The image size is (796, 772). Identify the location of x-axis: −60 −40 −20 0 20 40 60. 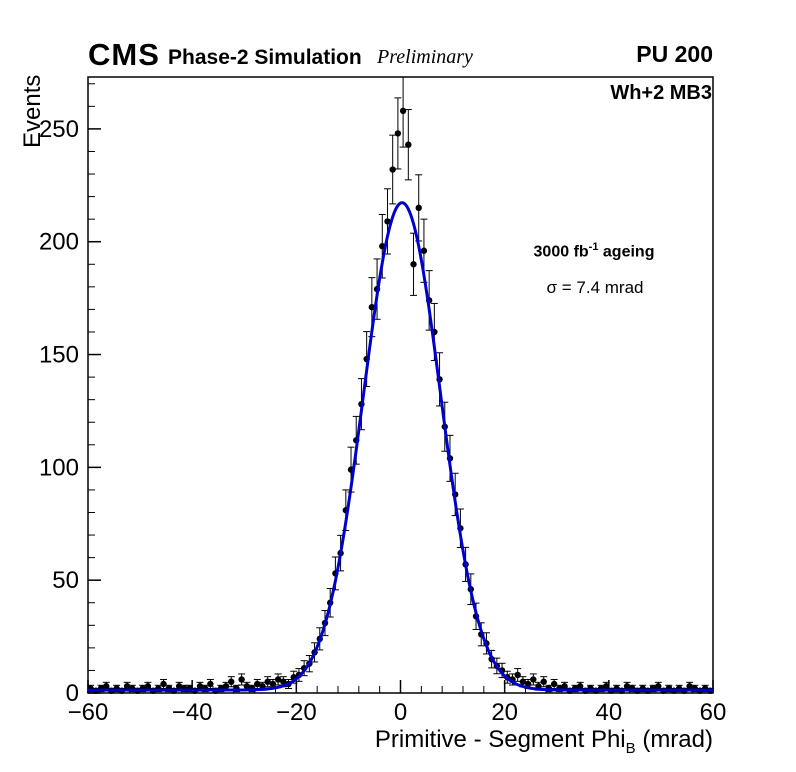
(397, 703).